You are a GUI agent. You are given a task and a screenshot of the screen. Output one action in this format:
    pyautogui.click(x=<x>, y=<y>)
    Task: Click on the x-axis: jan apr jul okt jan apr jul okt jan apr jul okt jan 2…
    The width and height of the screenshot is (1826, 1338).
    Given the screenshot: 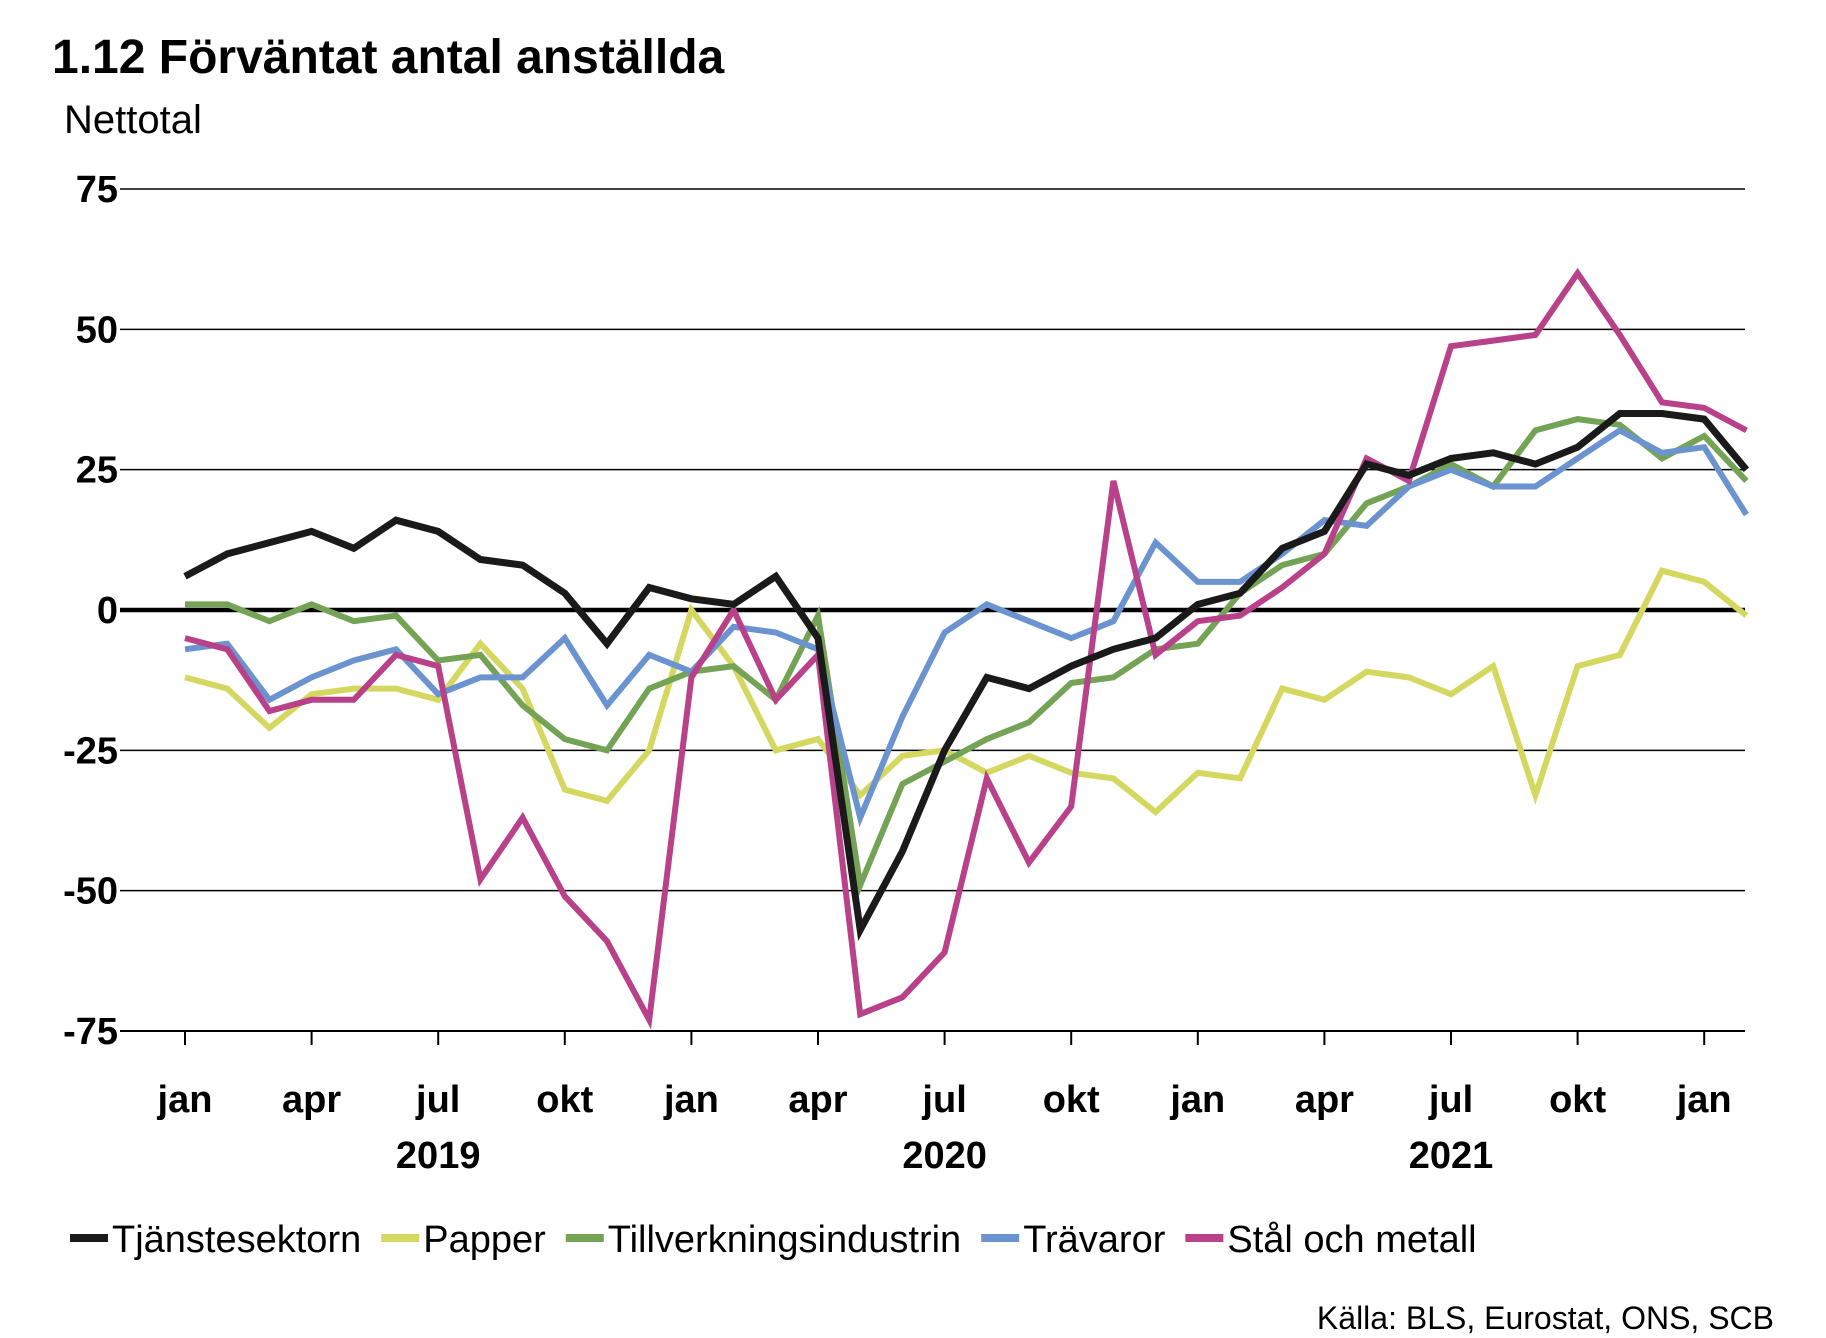 What is the action you would take?
    pyautogui.click(x=932, y=1103)
    